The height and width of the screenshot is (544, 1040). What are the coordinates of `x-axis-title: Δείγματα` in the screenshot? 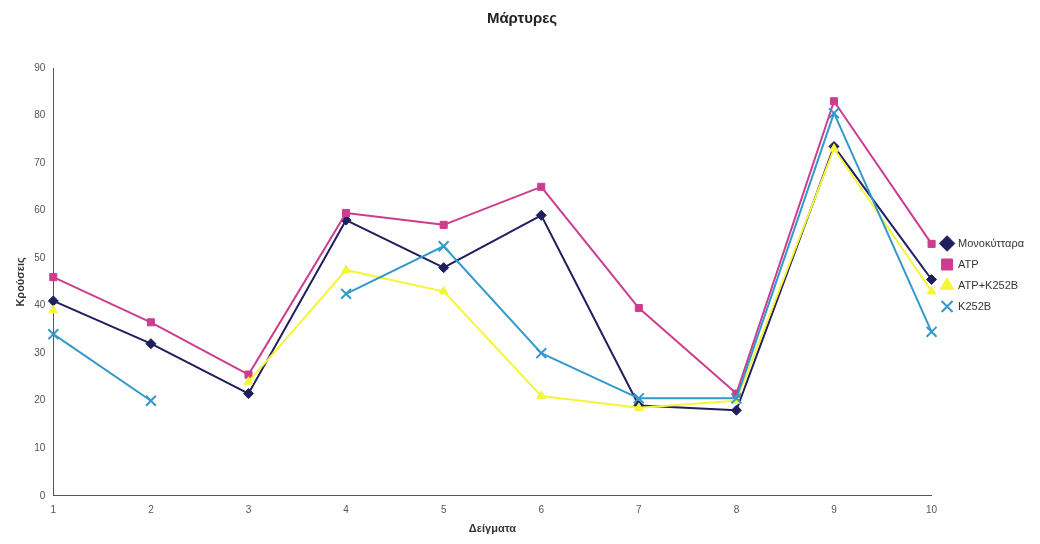 It's located at (492, 528).